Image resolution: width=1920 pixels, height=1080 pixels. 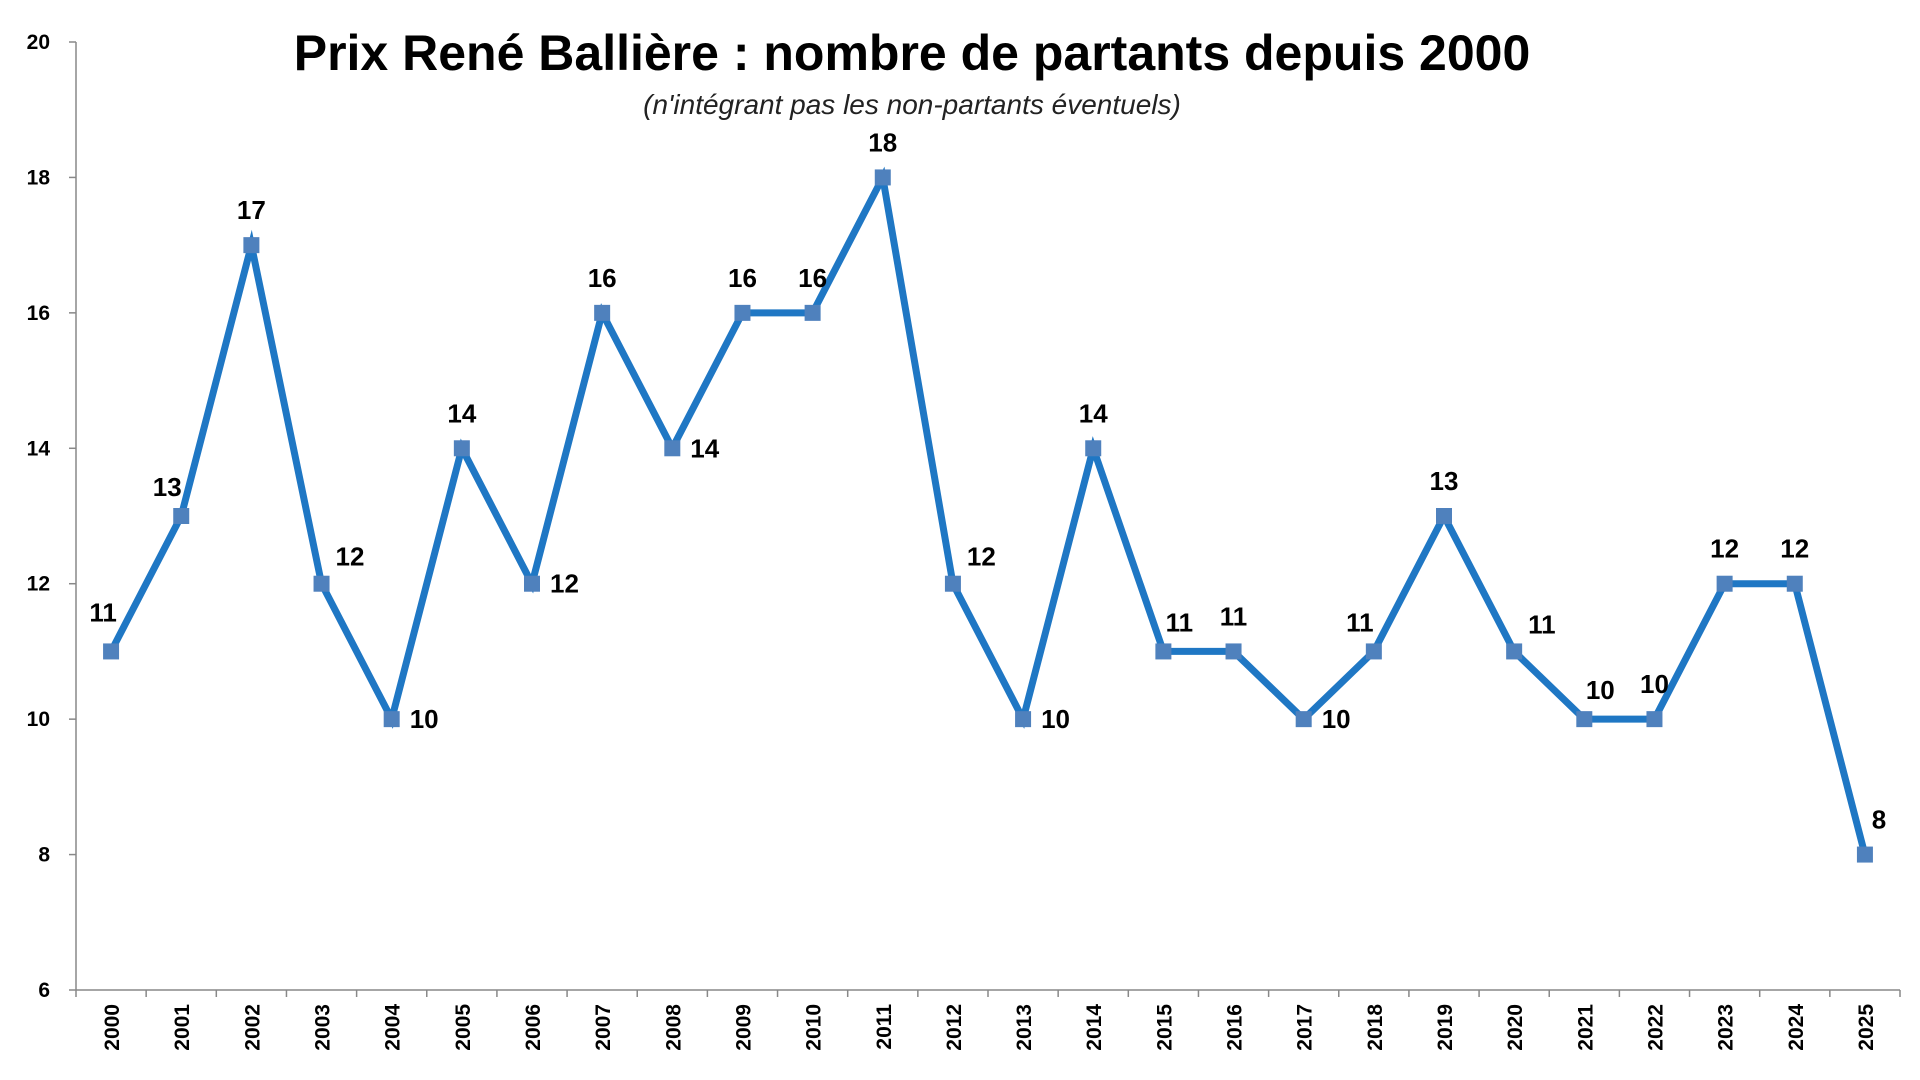 What do you see at coordinates (533, 1027) in the screenshot?
I see `x-tick-label: 2006` at bounding box center [533, 1027].